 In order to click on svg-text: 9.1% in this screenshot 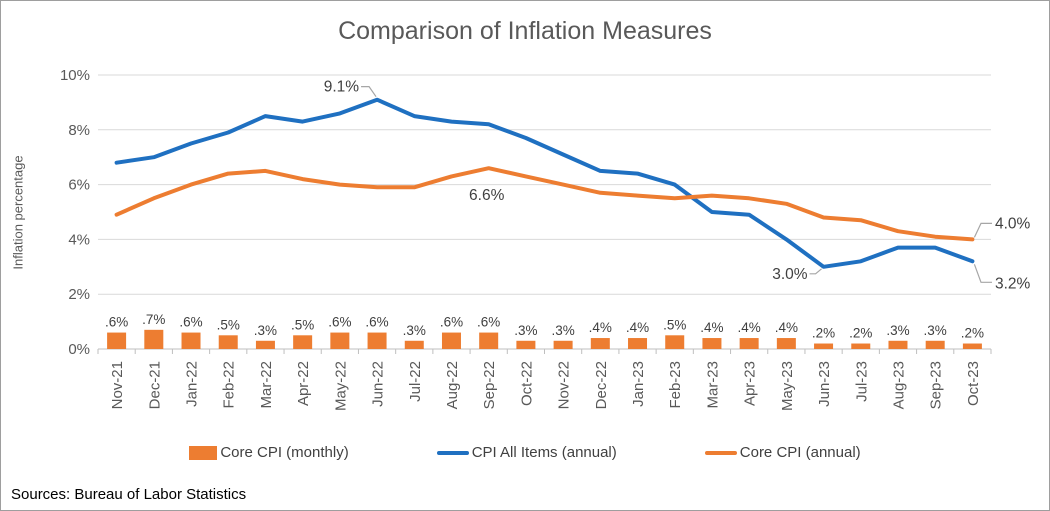, I will do `click(342, 87)`.